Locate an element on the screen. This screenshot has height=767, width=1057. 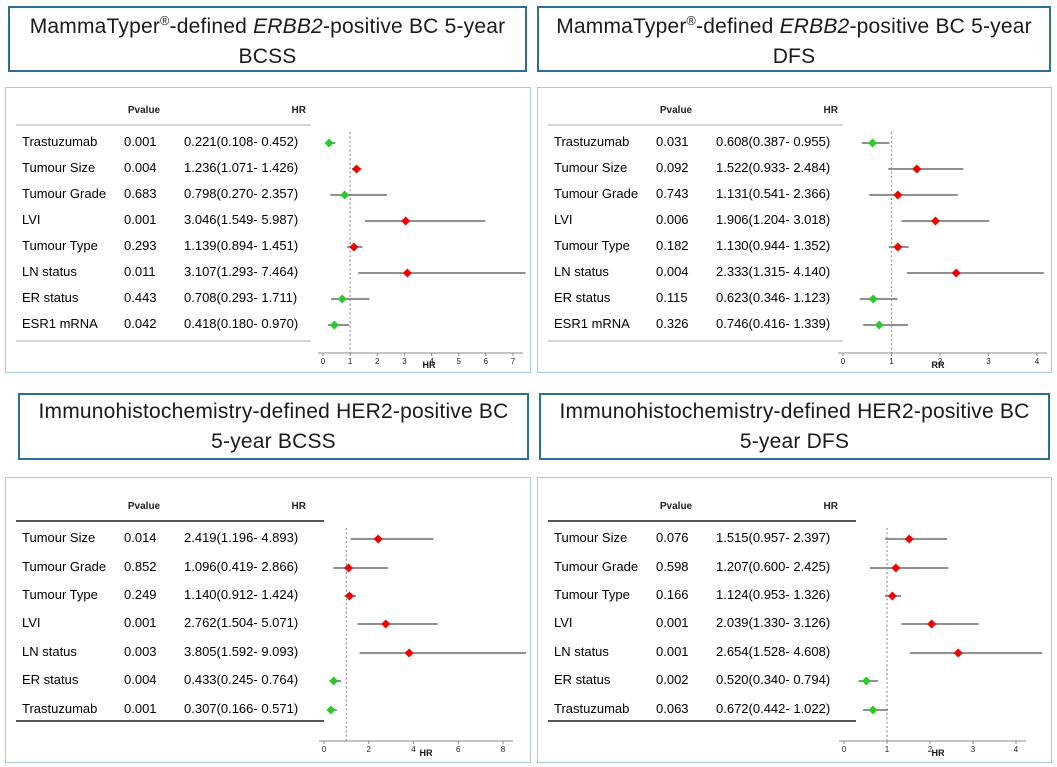
row-pvalue: 0.031 is located at coordinates (672, 141).